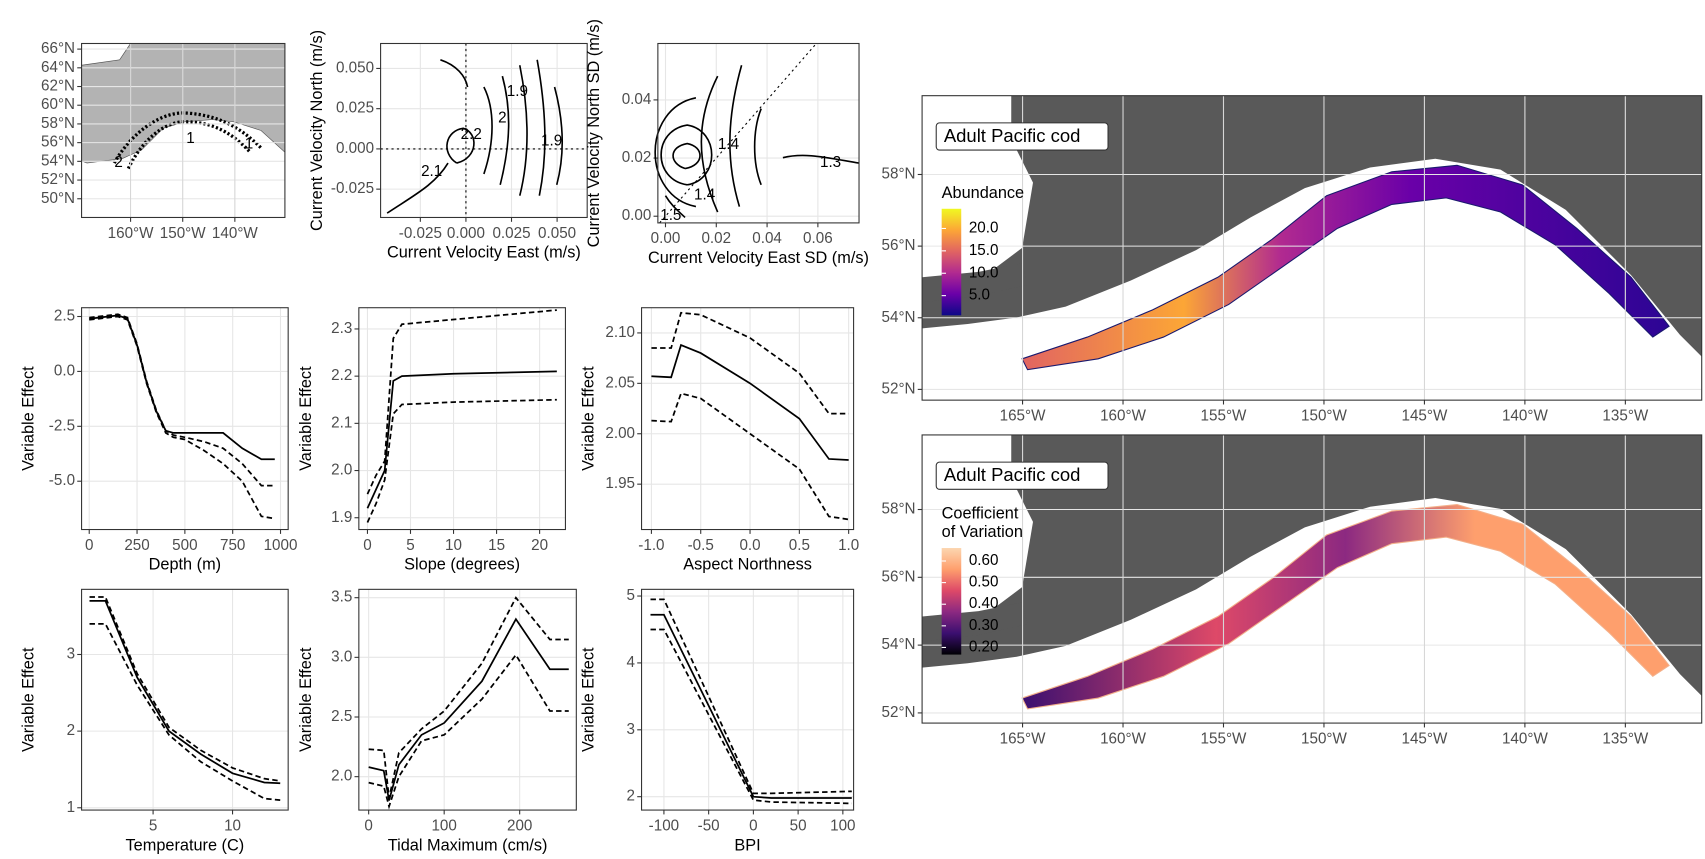  Describe the element at coordinates (818, 238) in the screenshot. I see `x-tick-label: 0.06` at that location.